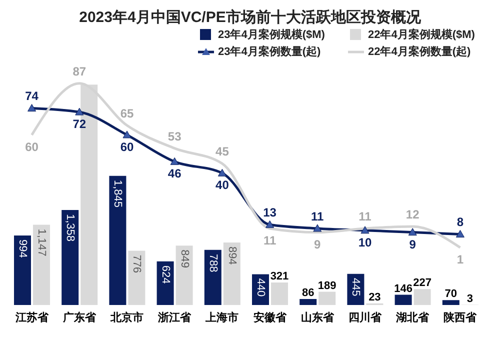  I want to click on x-tick-label: 浙江省, so click(174, 317).